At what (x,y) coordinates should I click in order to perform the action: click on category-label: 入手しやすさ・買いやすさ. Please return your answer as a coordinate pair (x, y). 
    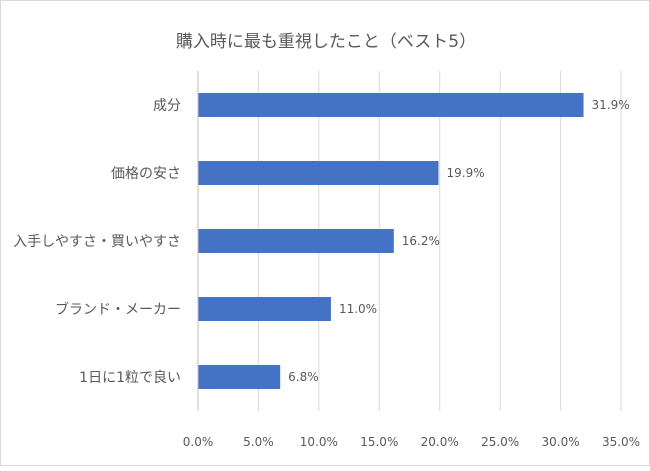
    Looking at the image, I should click on (97, 242).